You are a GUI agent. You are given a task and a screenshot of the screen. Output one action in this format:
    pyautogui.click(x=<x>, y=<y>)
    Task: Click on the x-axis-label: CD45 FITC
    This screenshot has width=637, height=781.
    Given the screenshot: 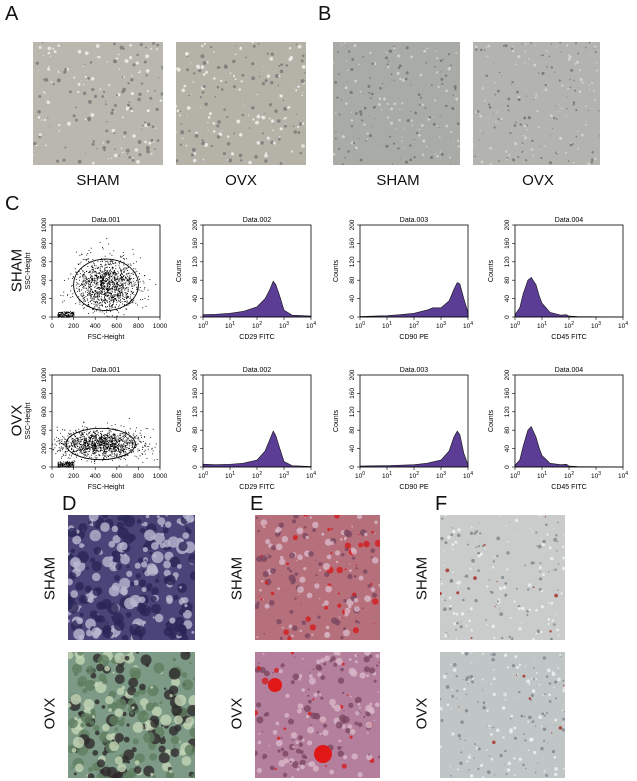 What is the action you would take?
    pyautogui.click(x=568, y=487)
    